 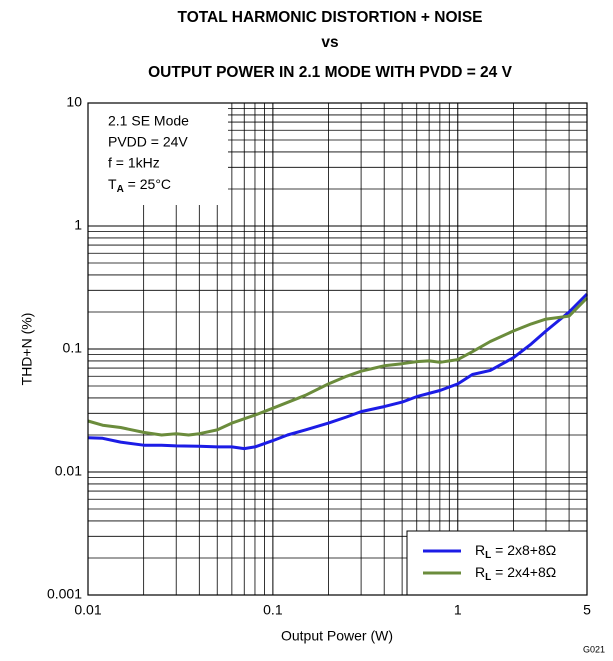 What do you see at coordinates (64, 594) in the screenshot?
I see `y-tick-label: 0.001` at bounding box center [64, 594].